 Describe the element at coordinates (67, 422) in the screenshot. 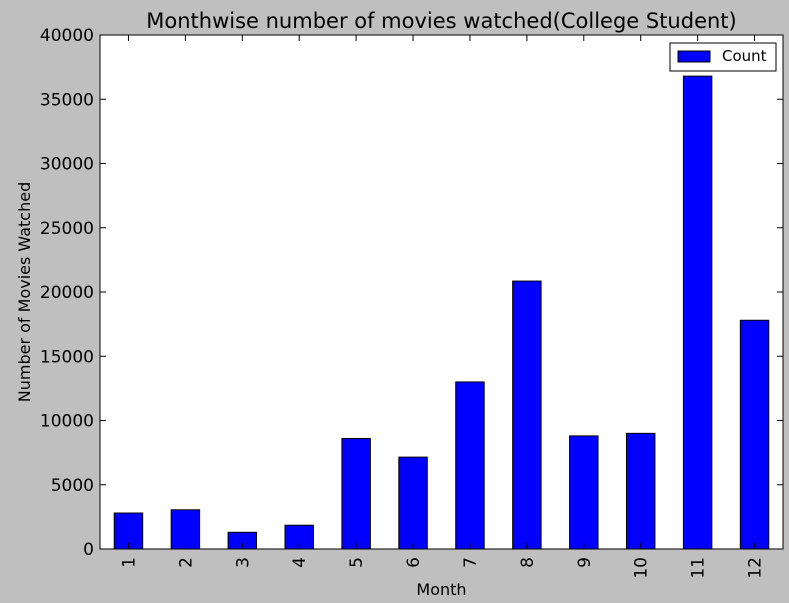

I see `y-tick-label: 10000` at that location.